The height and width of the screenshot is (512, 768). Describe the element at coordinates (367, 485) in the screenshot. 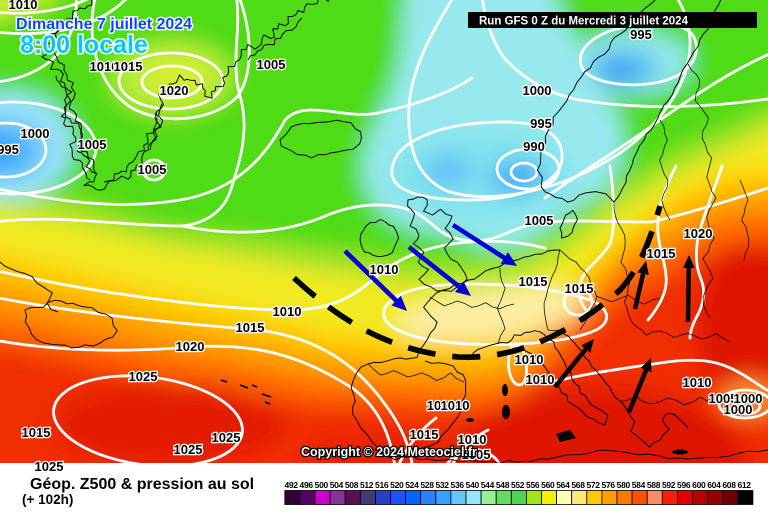

I see `svg-text: 512` at that location.